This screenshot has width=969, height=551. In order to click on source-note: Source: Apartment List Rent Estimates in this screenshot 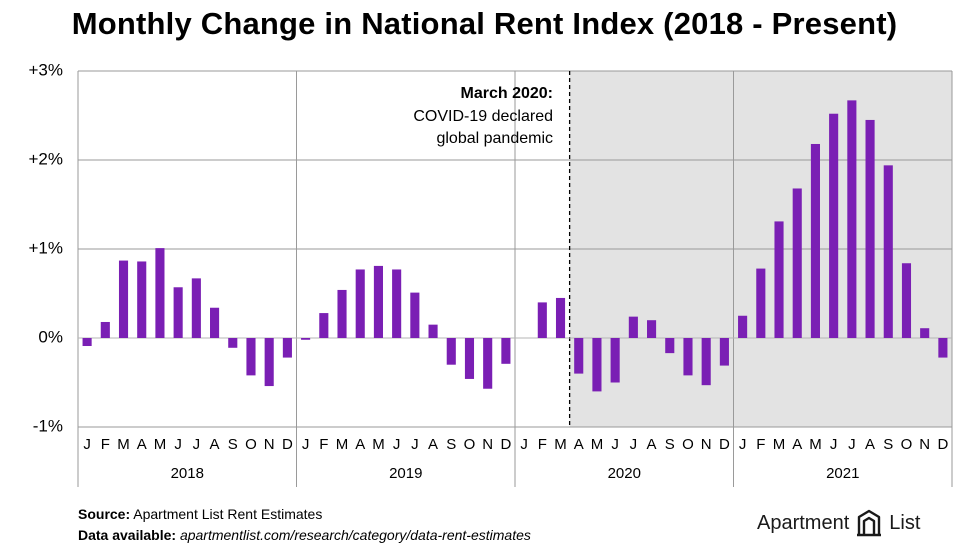, I will do `click(200, 514)`.